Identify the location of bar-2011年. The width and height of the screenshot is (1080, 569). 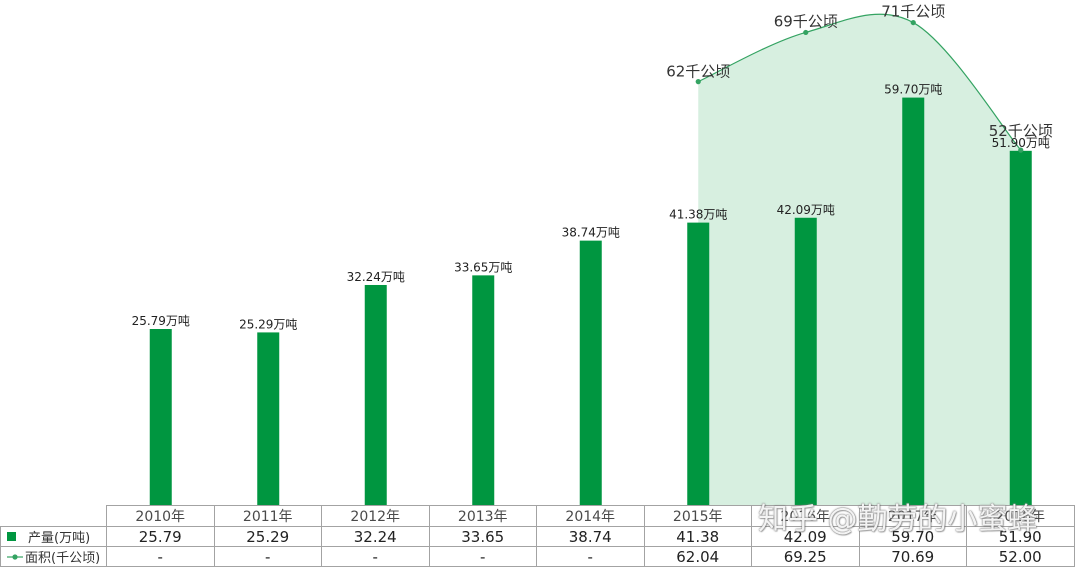
(268, 418).